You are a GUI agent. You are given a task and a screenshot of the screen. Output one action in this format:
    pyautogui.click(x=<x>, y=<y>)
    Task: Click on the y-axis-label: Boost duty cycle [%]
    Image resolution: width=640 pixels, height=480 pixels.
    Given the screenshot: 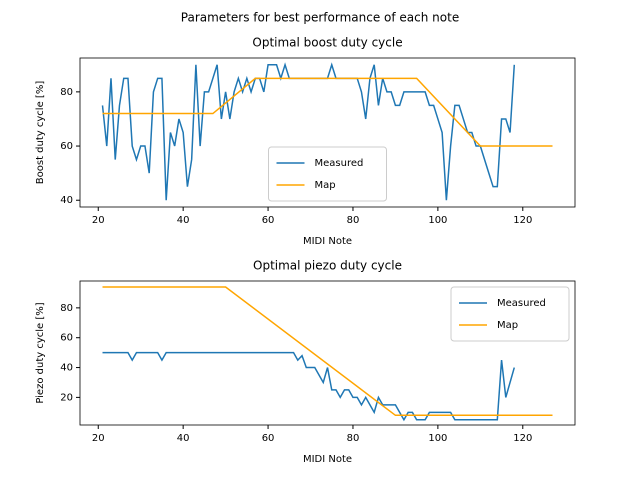 What is the action you would take?
    pyautogui.click(x=40, y=133)
    